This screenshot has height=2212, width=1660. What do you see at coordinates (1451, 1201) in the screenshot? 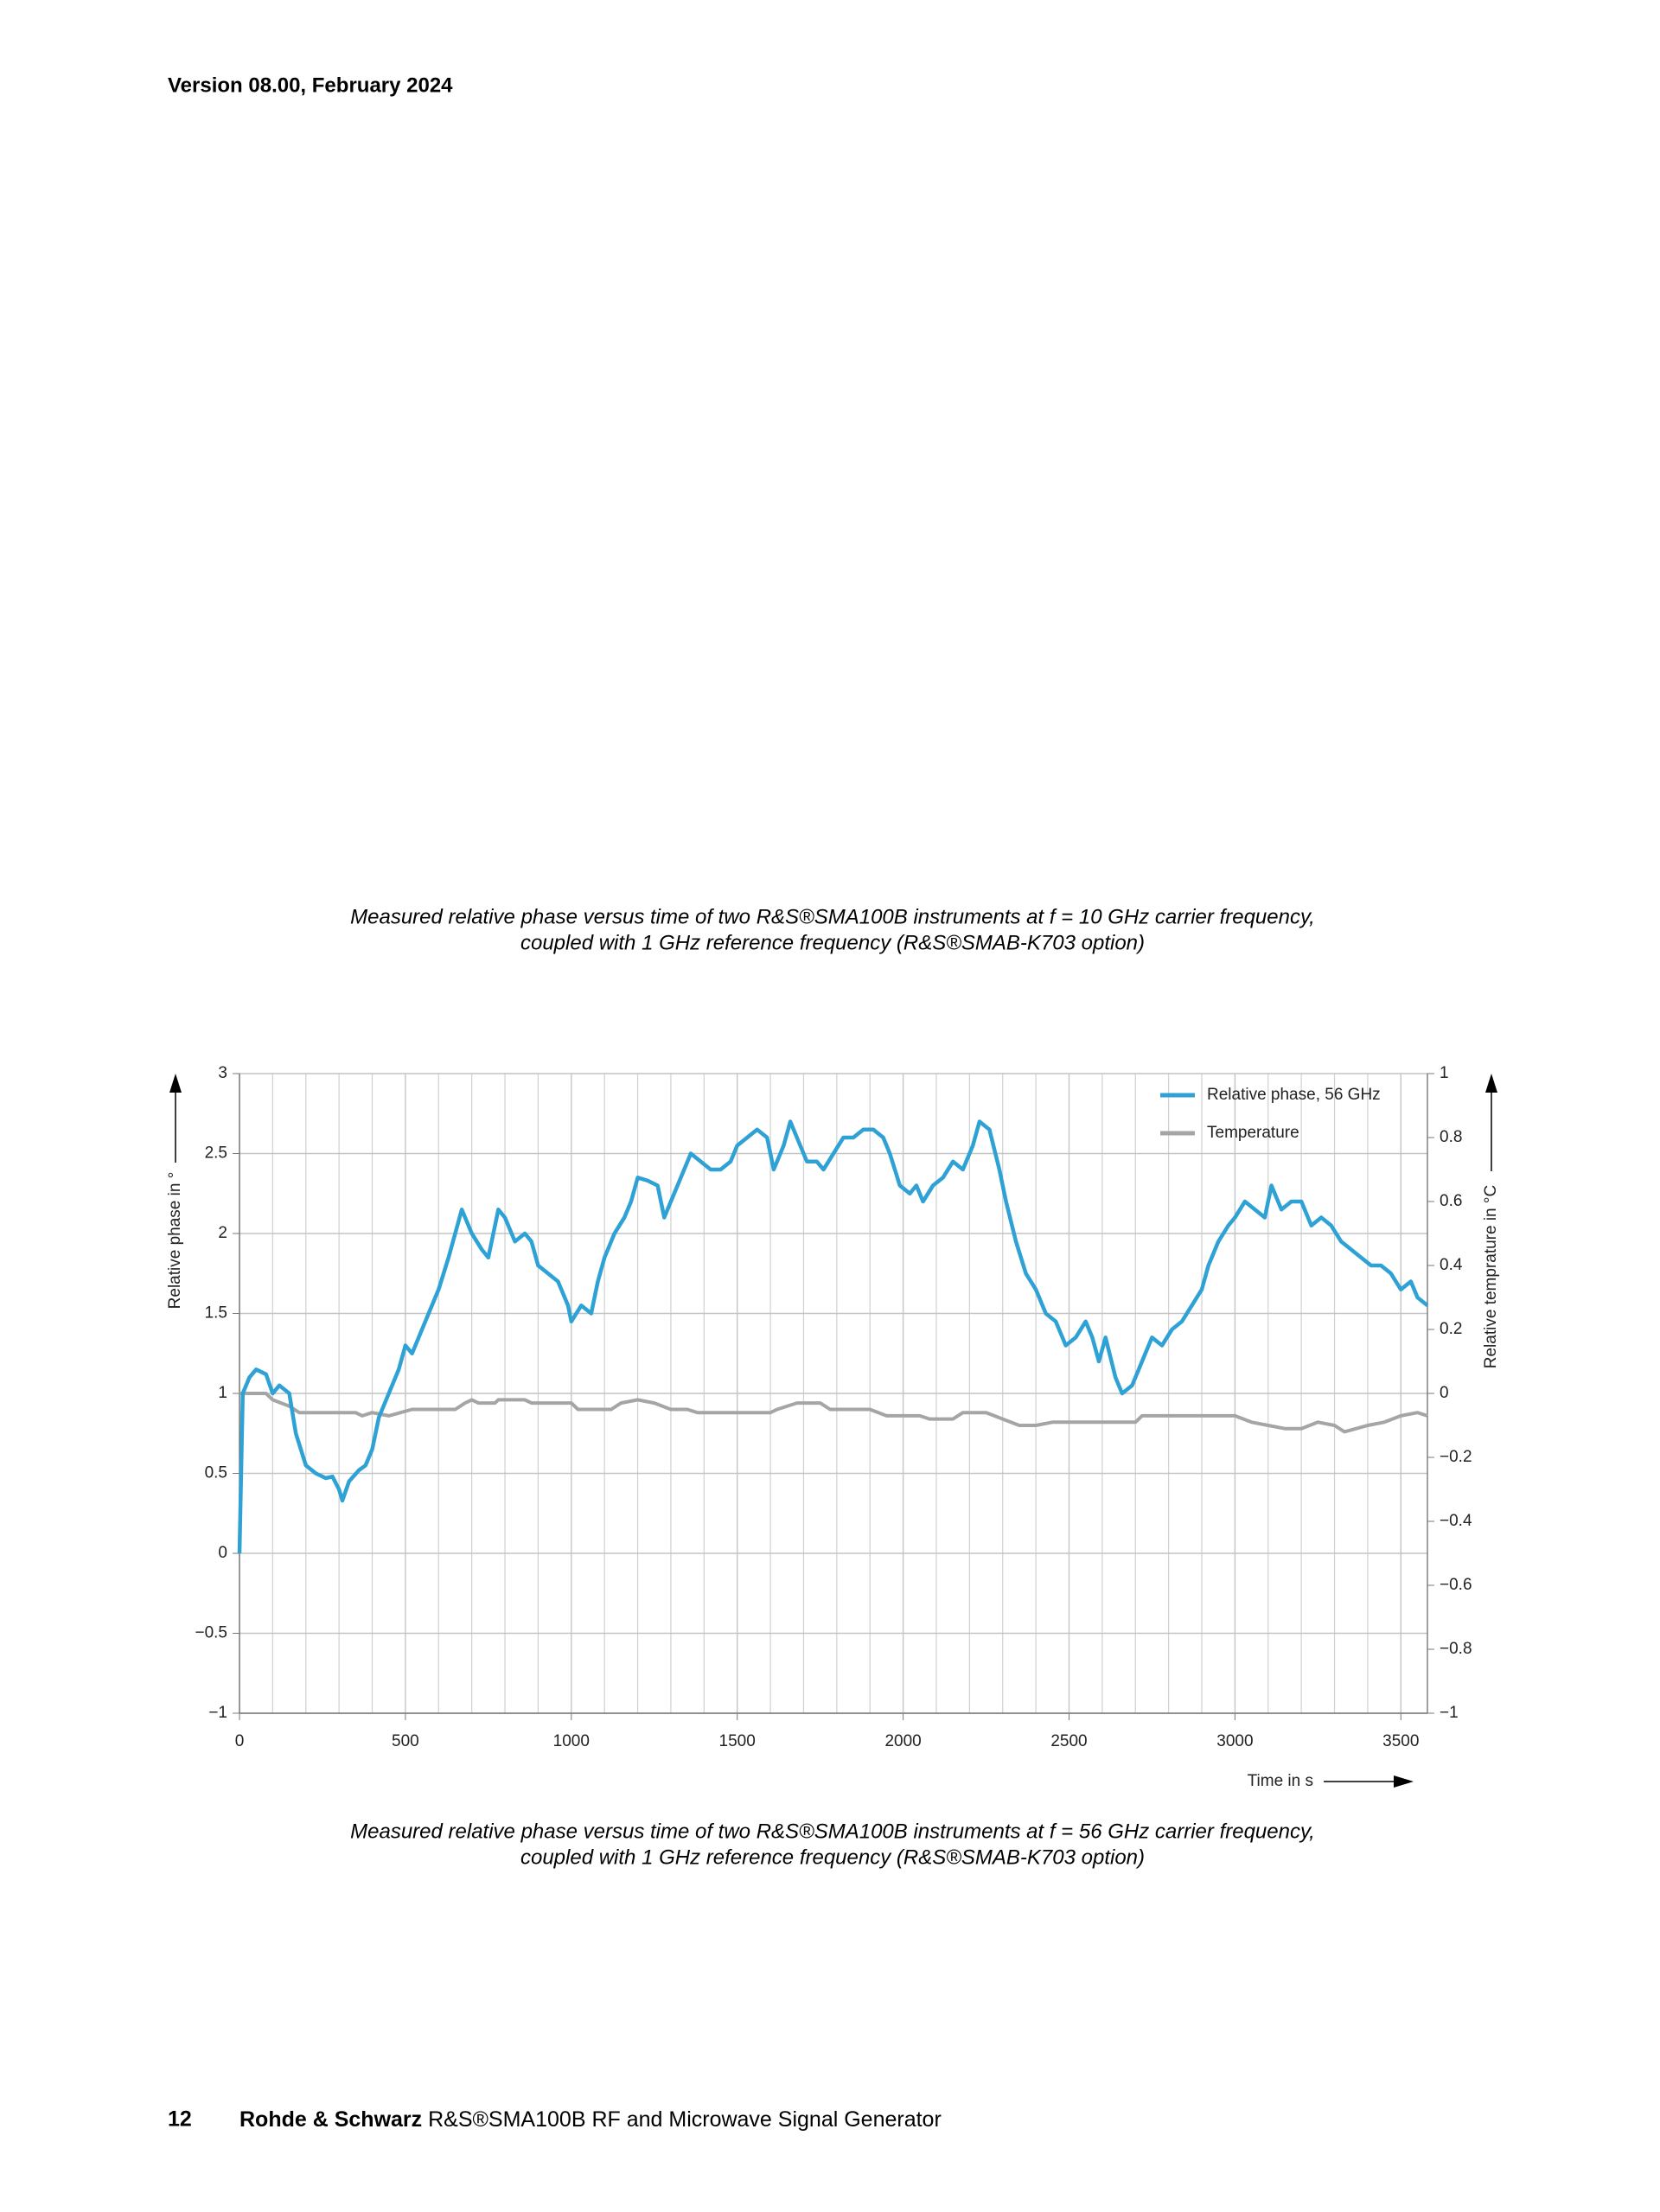
I see `y2-tick-label: 0.6` at bounding box center [1451, 1201].